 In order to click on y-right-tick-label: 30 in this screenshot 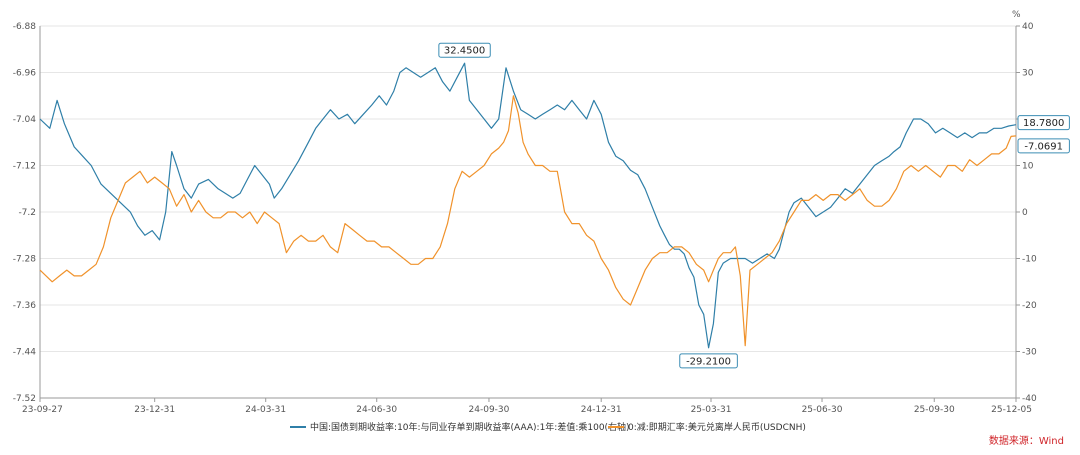, I will do `click(1028, 74)`.